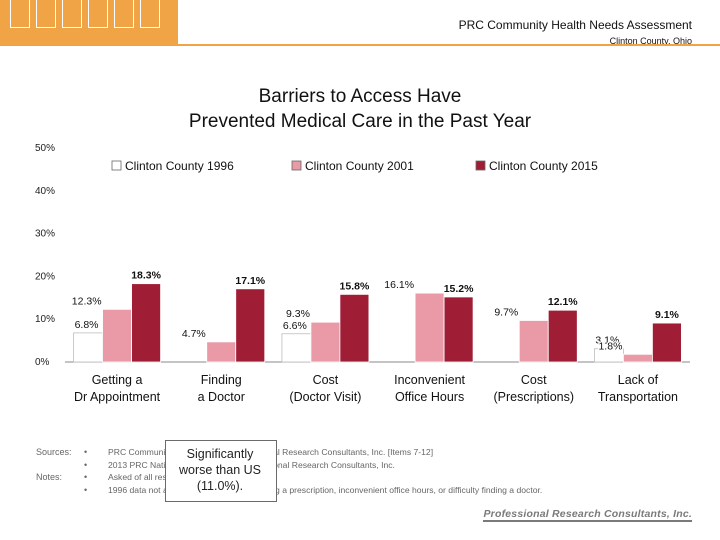  I want to click on legend-label: Clinton County 2015, so click(543, 166).